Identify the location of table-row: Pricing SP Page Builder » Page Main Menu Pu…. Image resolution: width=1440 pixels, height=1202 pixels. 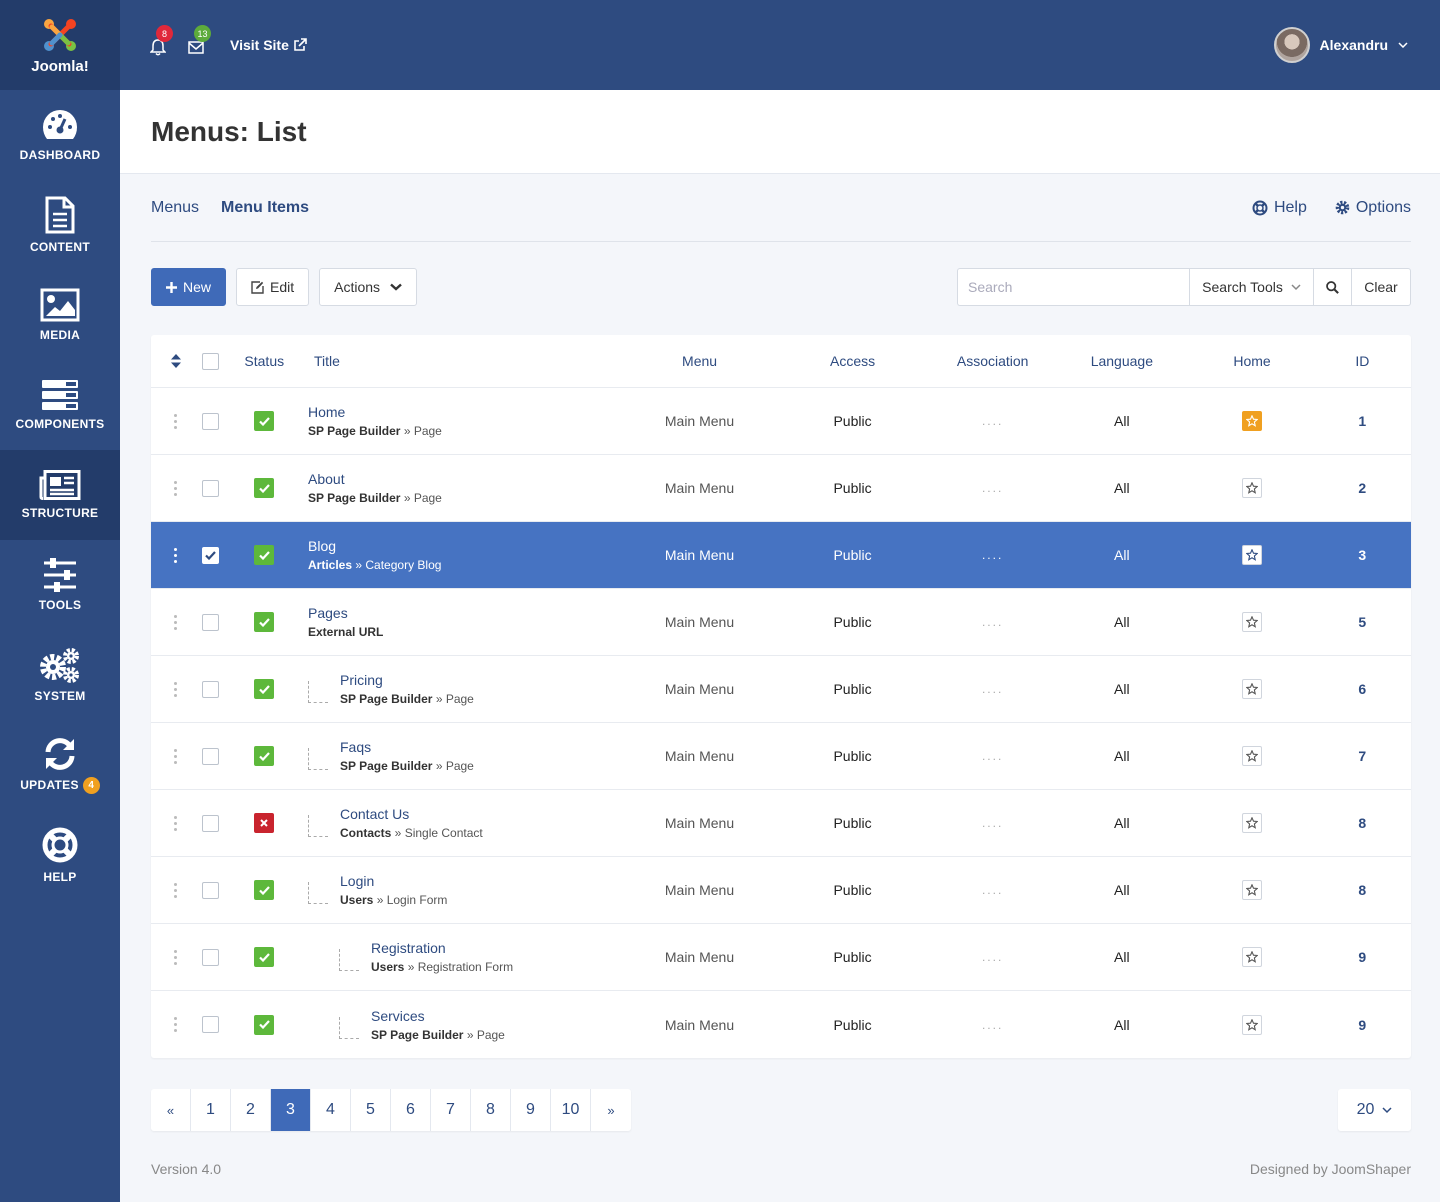
(781, 689).